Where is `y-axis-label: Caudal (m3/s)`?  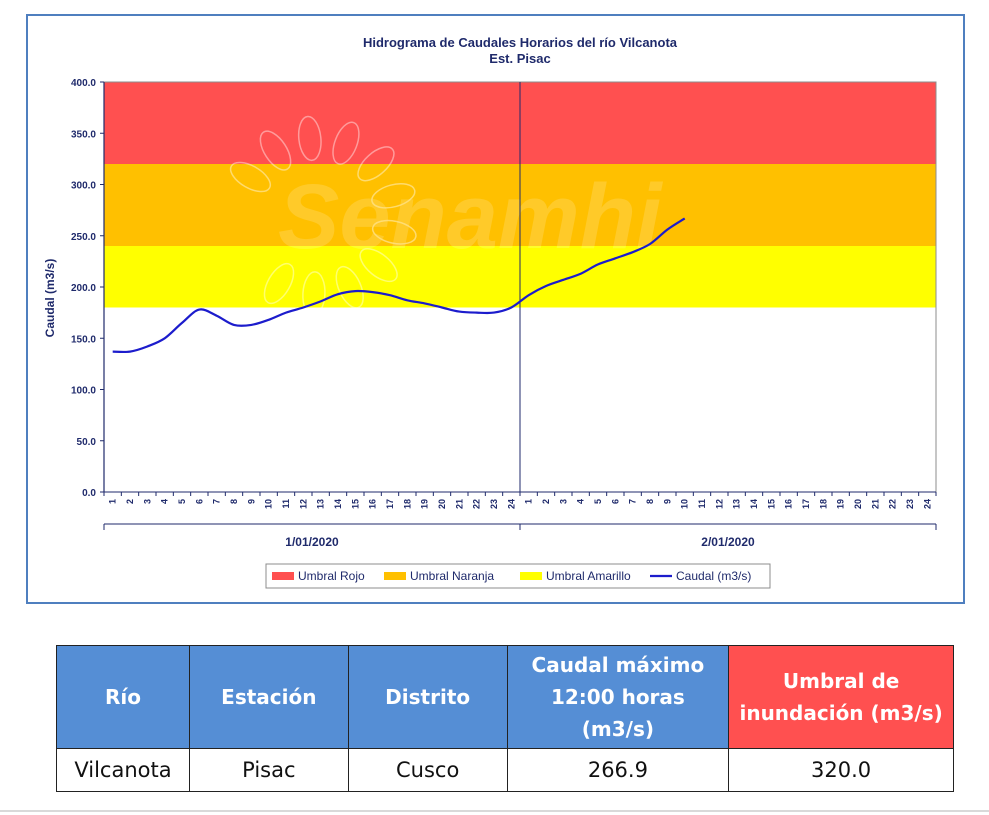 y-axis-label: Caudal (m3/s) is located at coordinates (50, 298).